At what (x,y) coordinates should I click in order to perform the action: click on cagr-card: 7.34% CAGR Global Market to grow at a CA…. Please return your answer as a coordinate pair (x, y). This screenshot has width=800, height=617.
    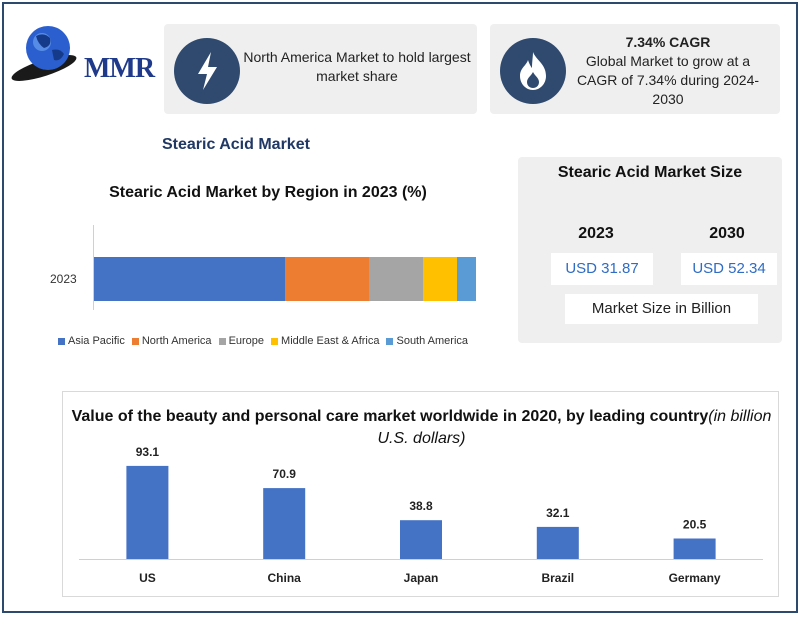
    Looking at the image, I should click on (635, 69).